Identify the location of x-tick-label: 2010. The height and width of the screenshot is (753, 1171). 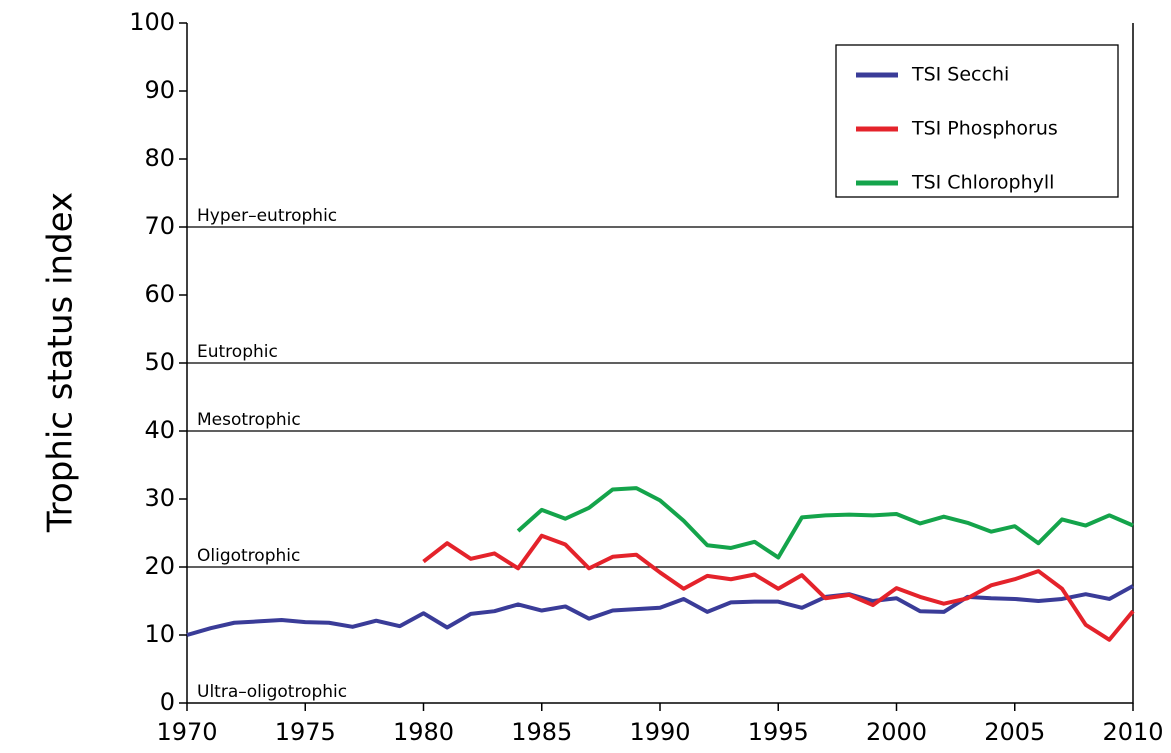
(1132, 732).